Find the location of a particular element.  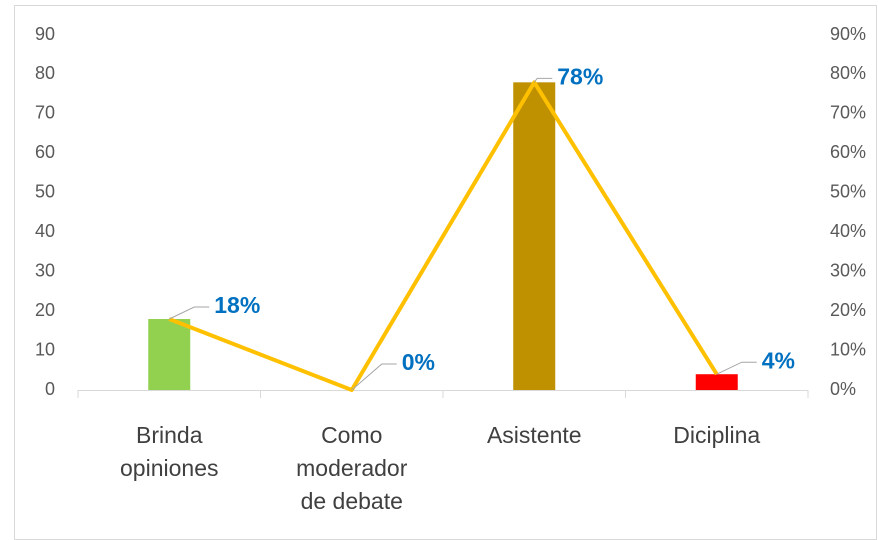

y-tick-label: 10 is located at coordinates (45, 349).